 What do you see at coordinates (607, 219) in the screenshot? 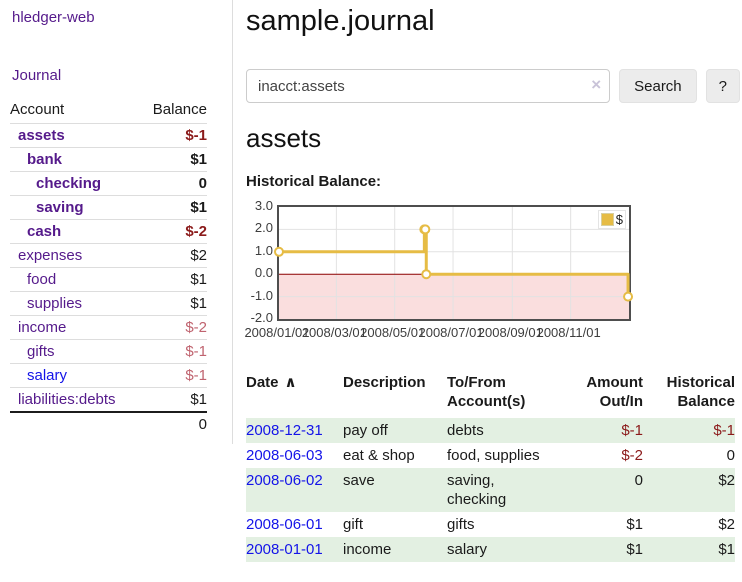
I see `series-swatch-icon` at bounding box center [607, 219].